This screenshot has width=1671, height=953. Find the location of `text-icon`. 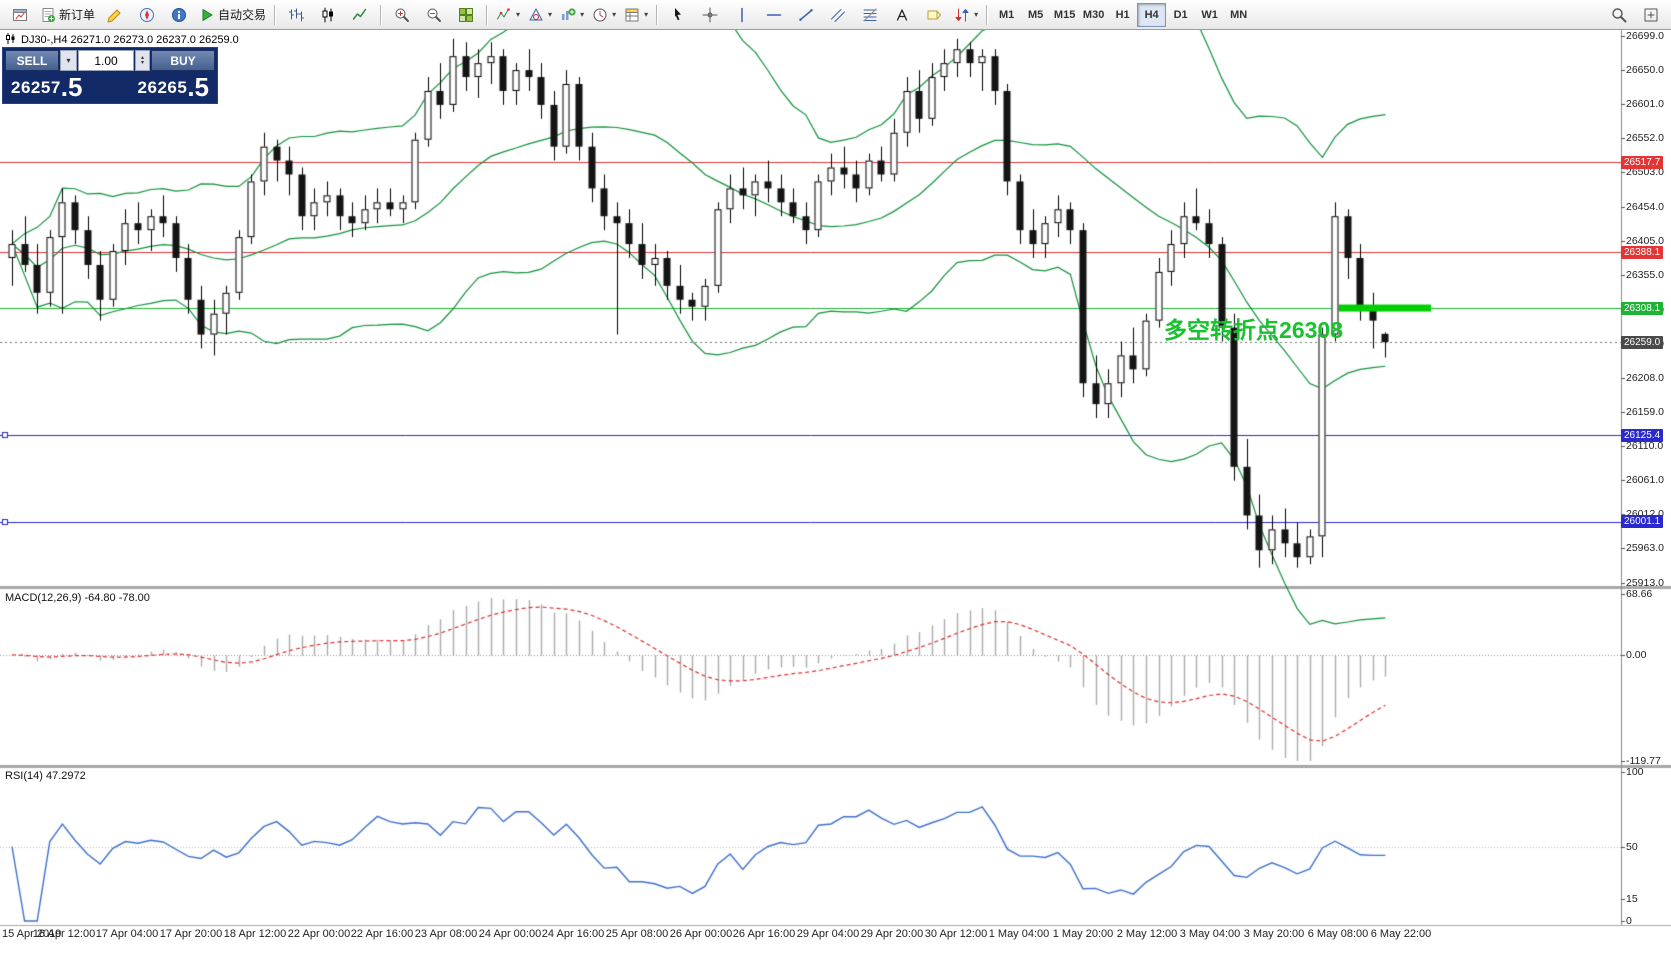

text-icon is located at coordinates (902, 15).